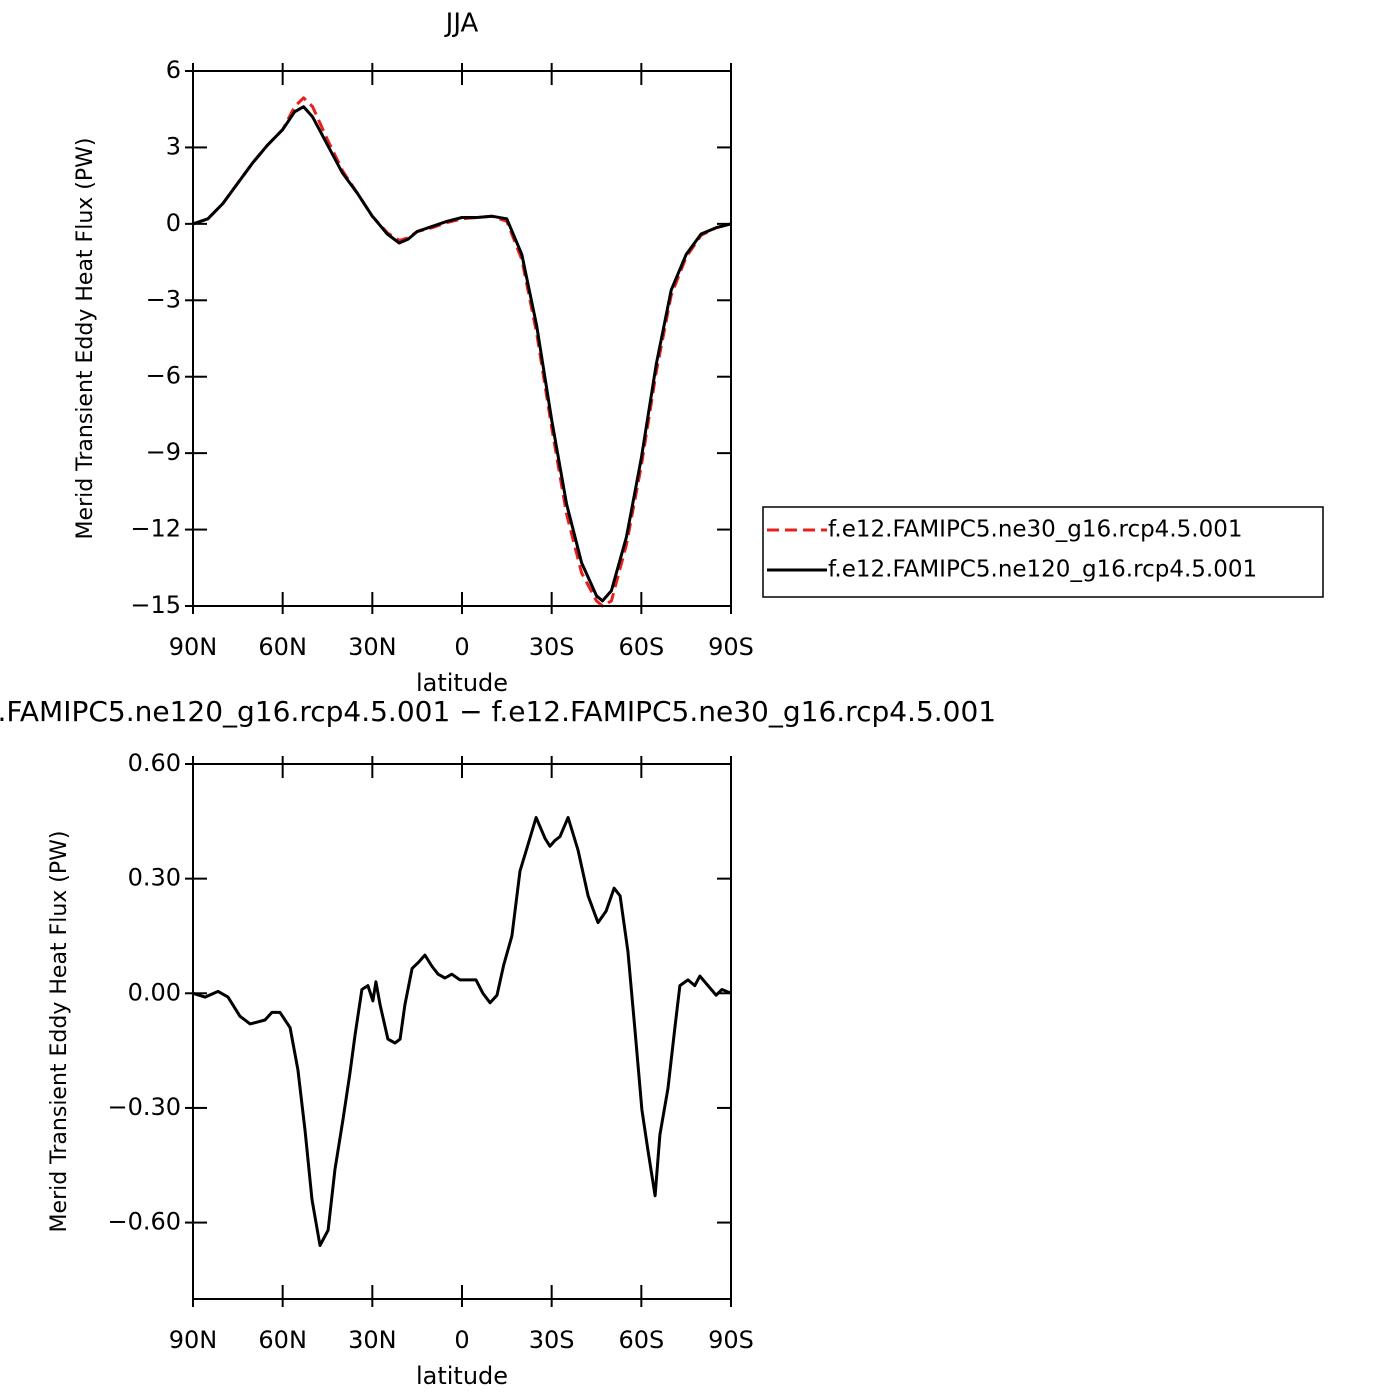 Image resolution: width=1397 pixels, height=1397 pixels. Describe the element at coordinates (173, 223) in the screenshot. I see `y-tick-label: 0` at that location.